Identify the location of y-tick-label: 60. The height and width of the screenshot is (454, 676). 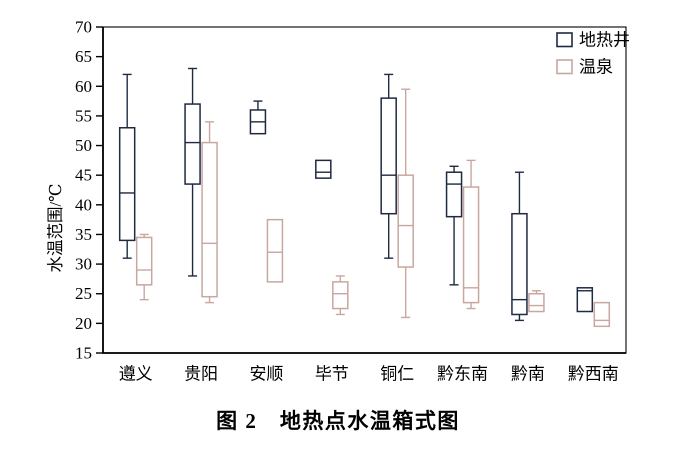
(83, 86).